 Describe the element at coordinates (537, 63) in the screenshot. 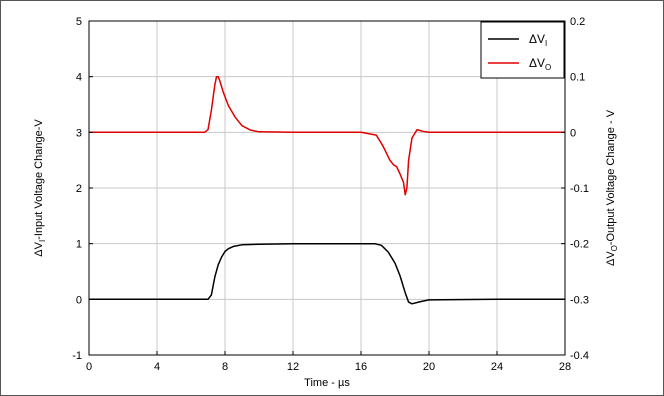

I see `legend-label-delta-vo-main: ΔV` at that location.